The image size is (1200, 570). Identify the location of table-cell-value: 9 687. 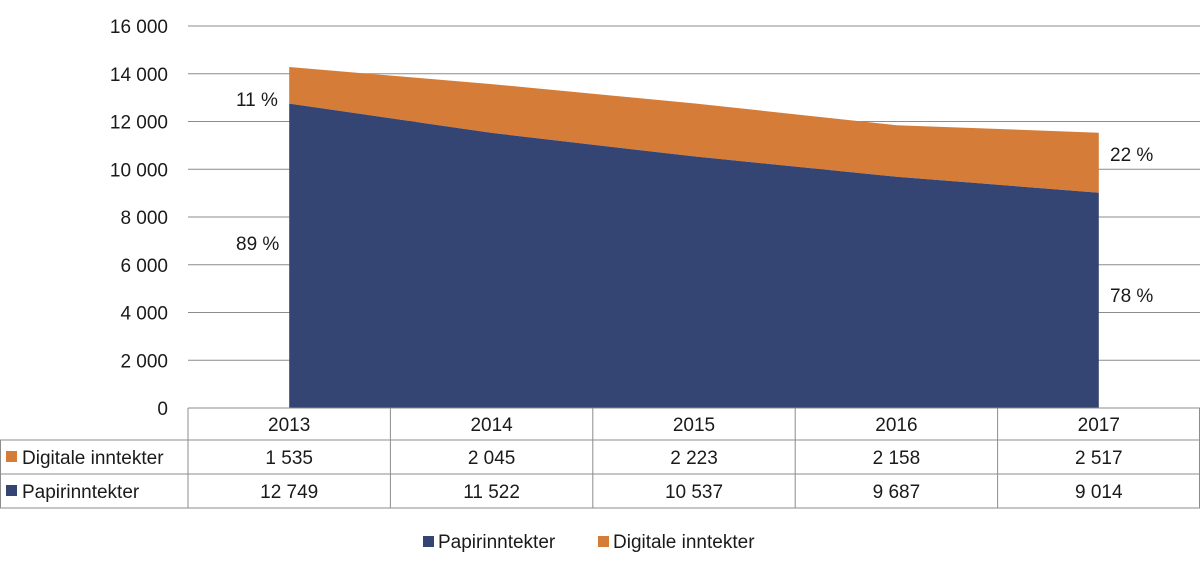
(897, 492).